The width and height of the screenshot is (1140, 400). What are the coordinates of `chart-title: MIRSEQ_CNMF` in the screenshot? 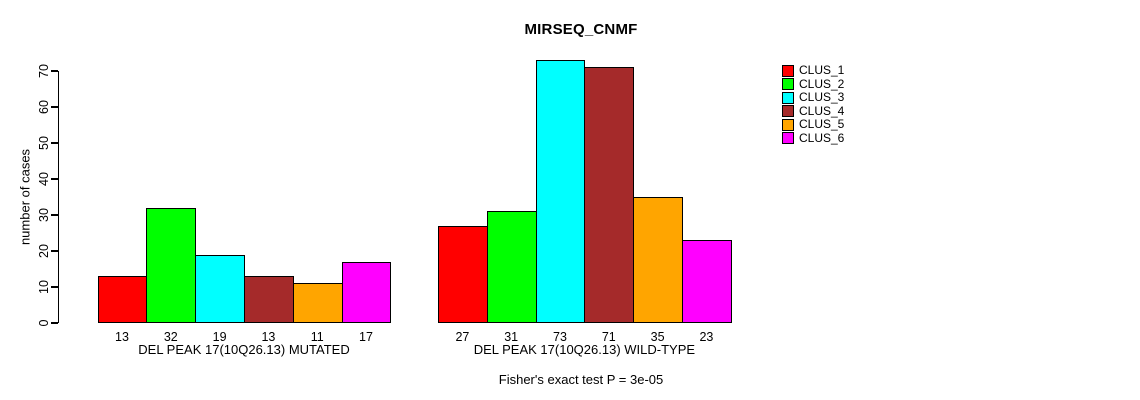 It's located at (581, 29).